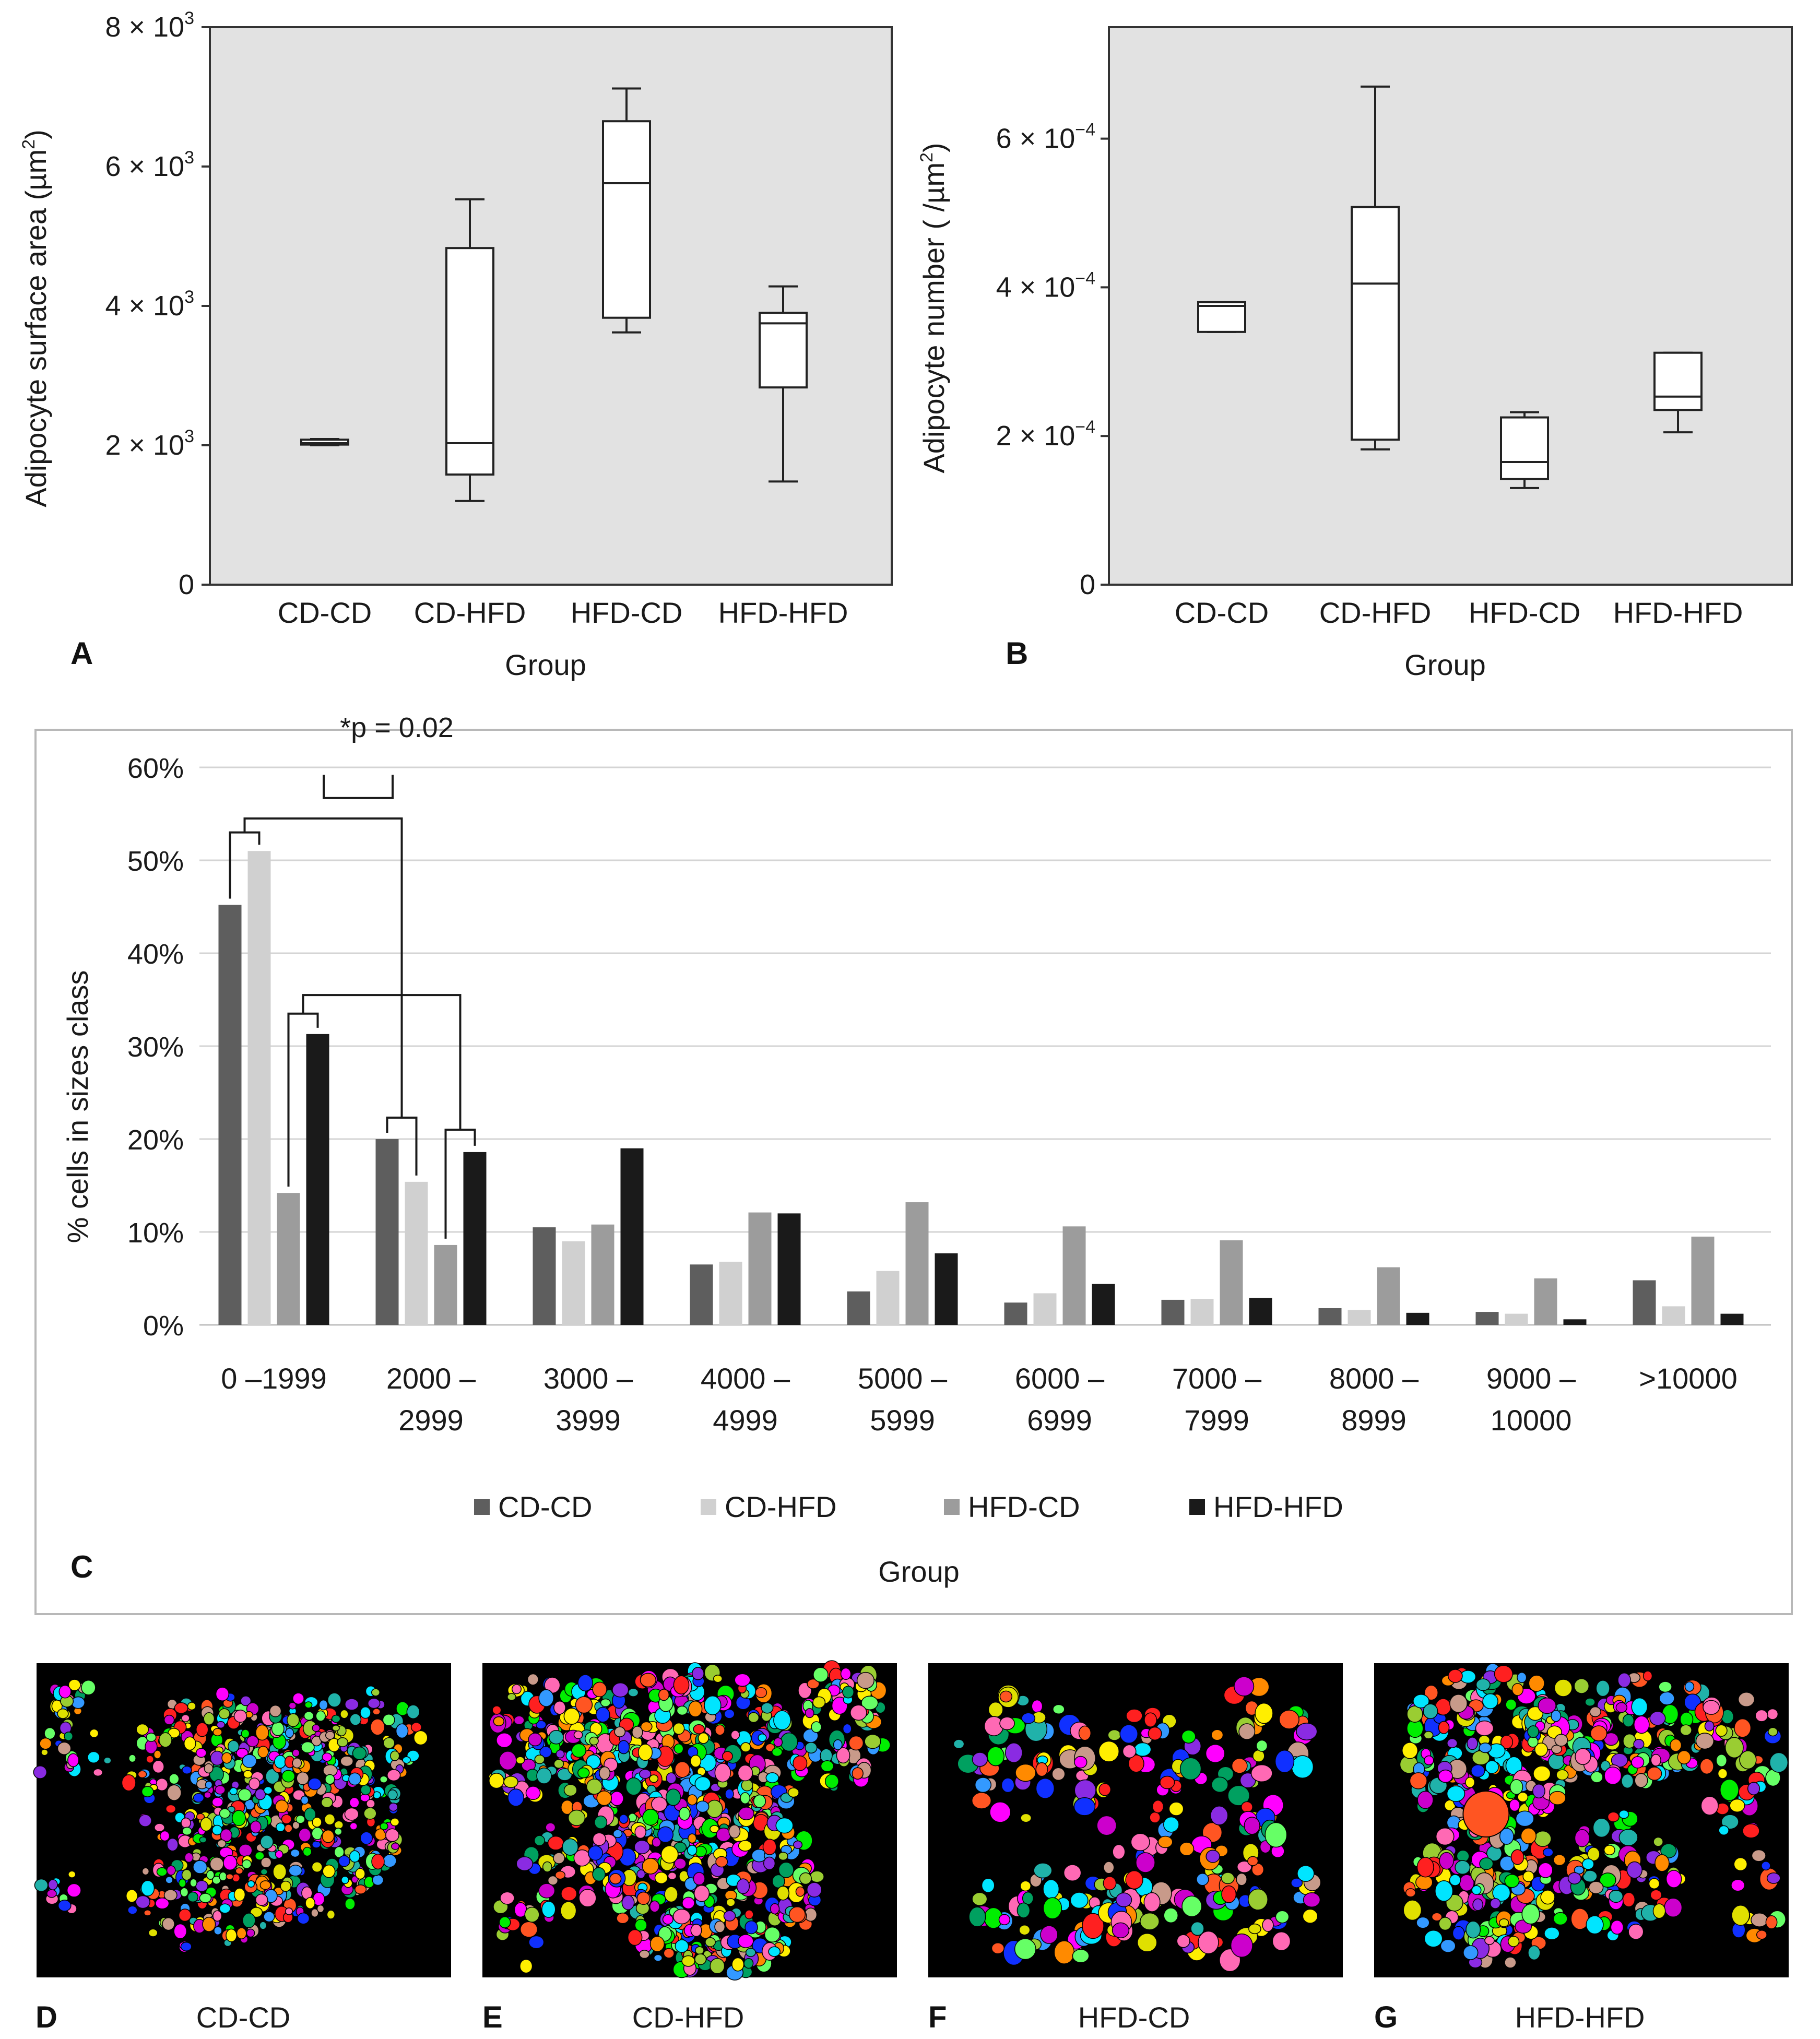 This screenshot has width=1820, height=2039. What do you see at coordinates (690, 1847) in the screenshot?
I see `segmentation-image-e: E CD-HFD` at bounding box center [690, 1847].